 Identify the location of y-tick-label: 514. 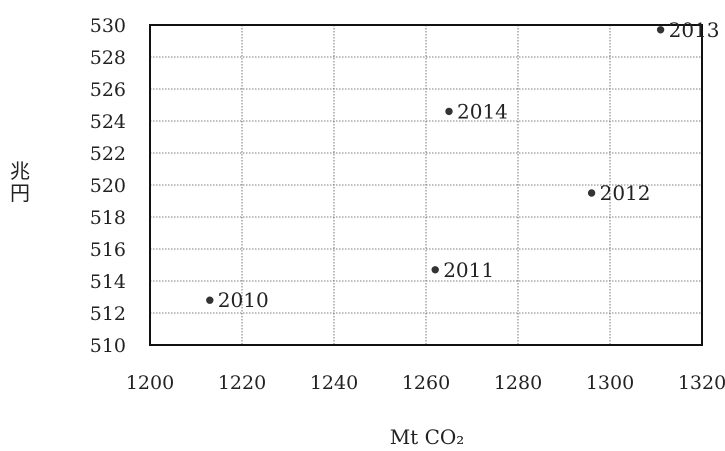
(108, 282).